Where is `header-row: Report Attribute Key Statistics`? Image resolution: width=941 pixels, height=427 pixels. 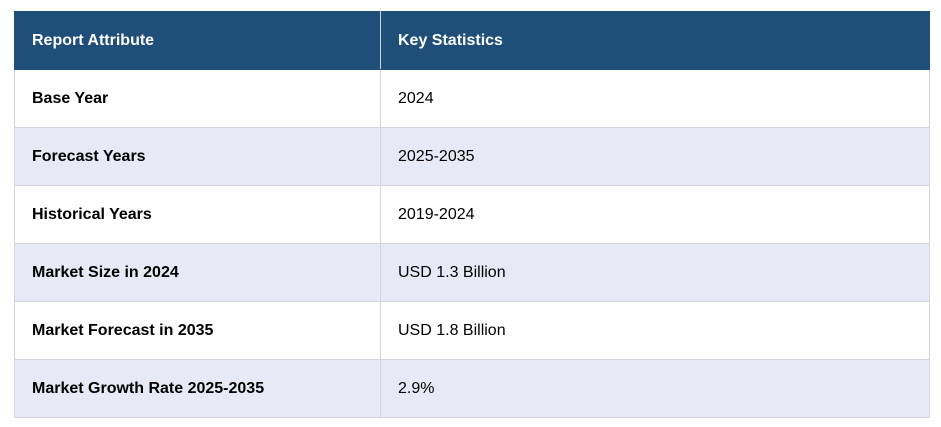 header-row: Report Attribute Key Statistics is located at coordinates (472, 40).